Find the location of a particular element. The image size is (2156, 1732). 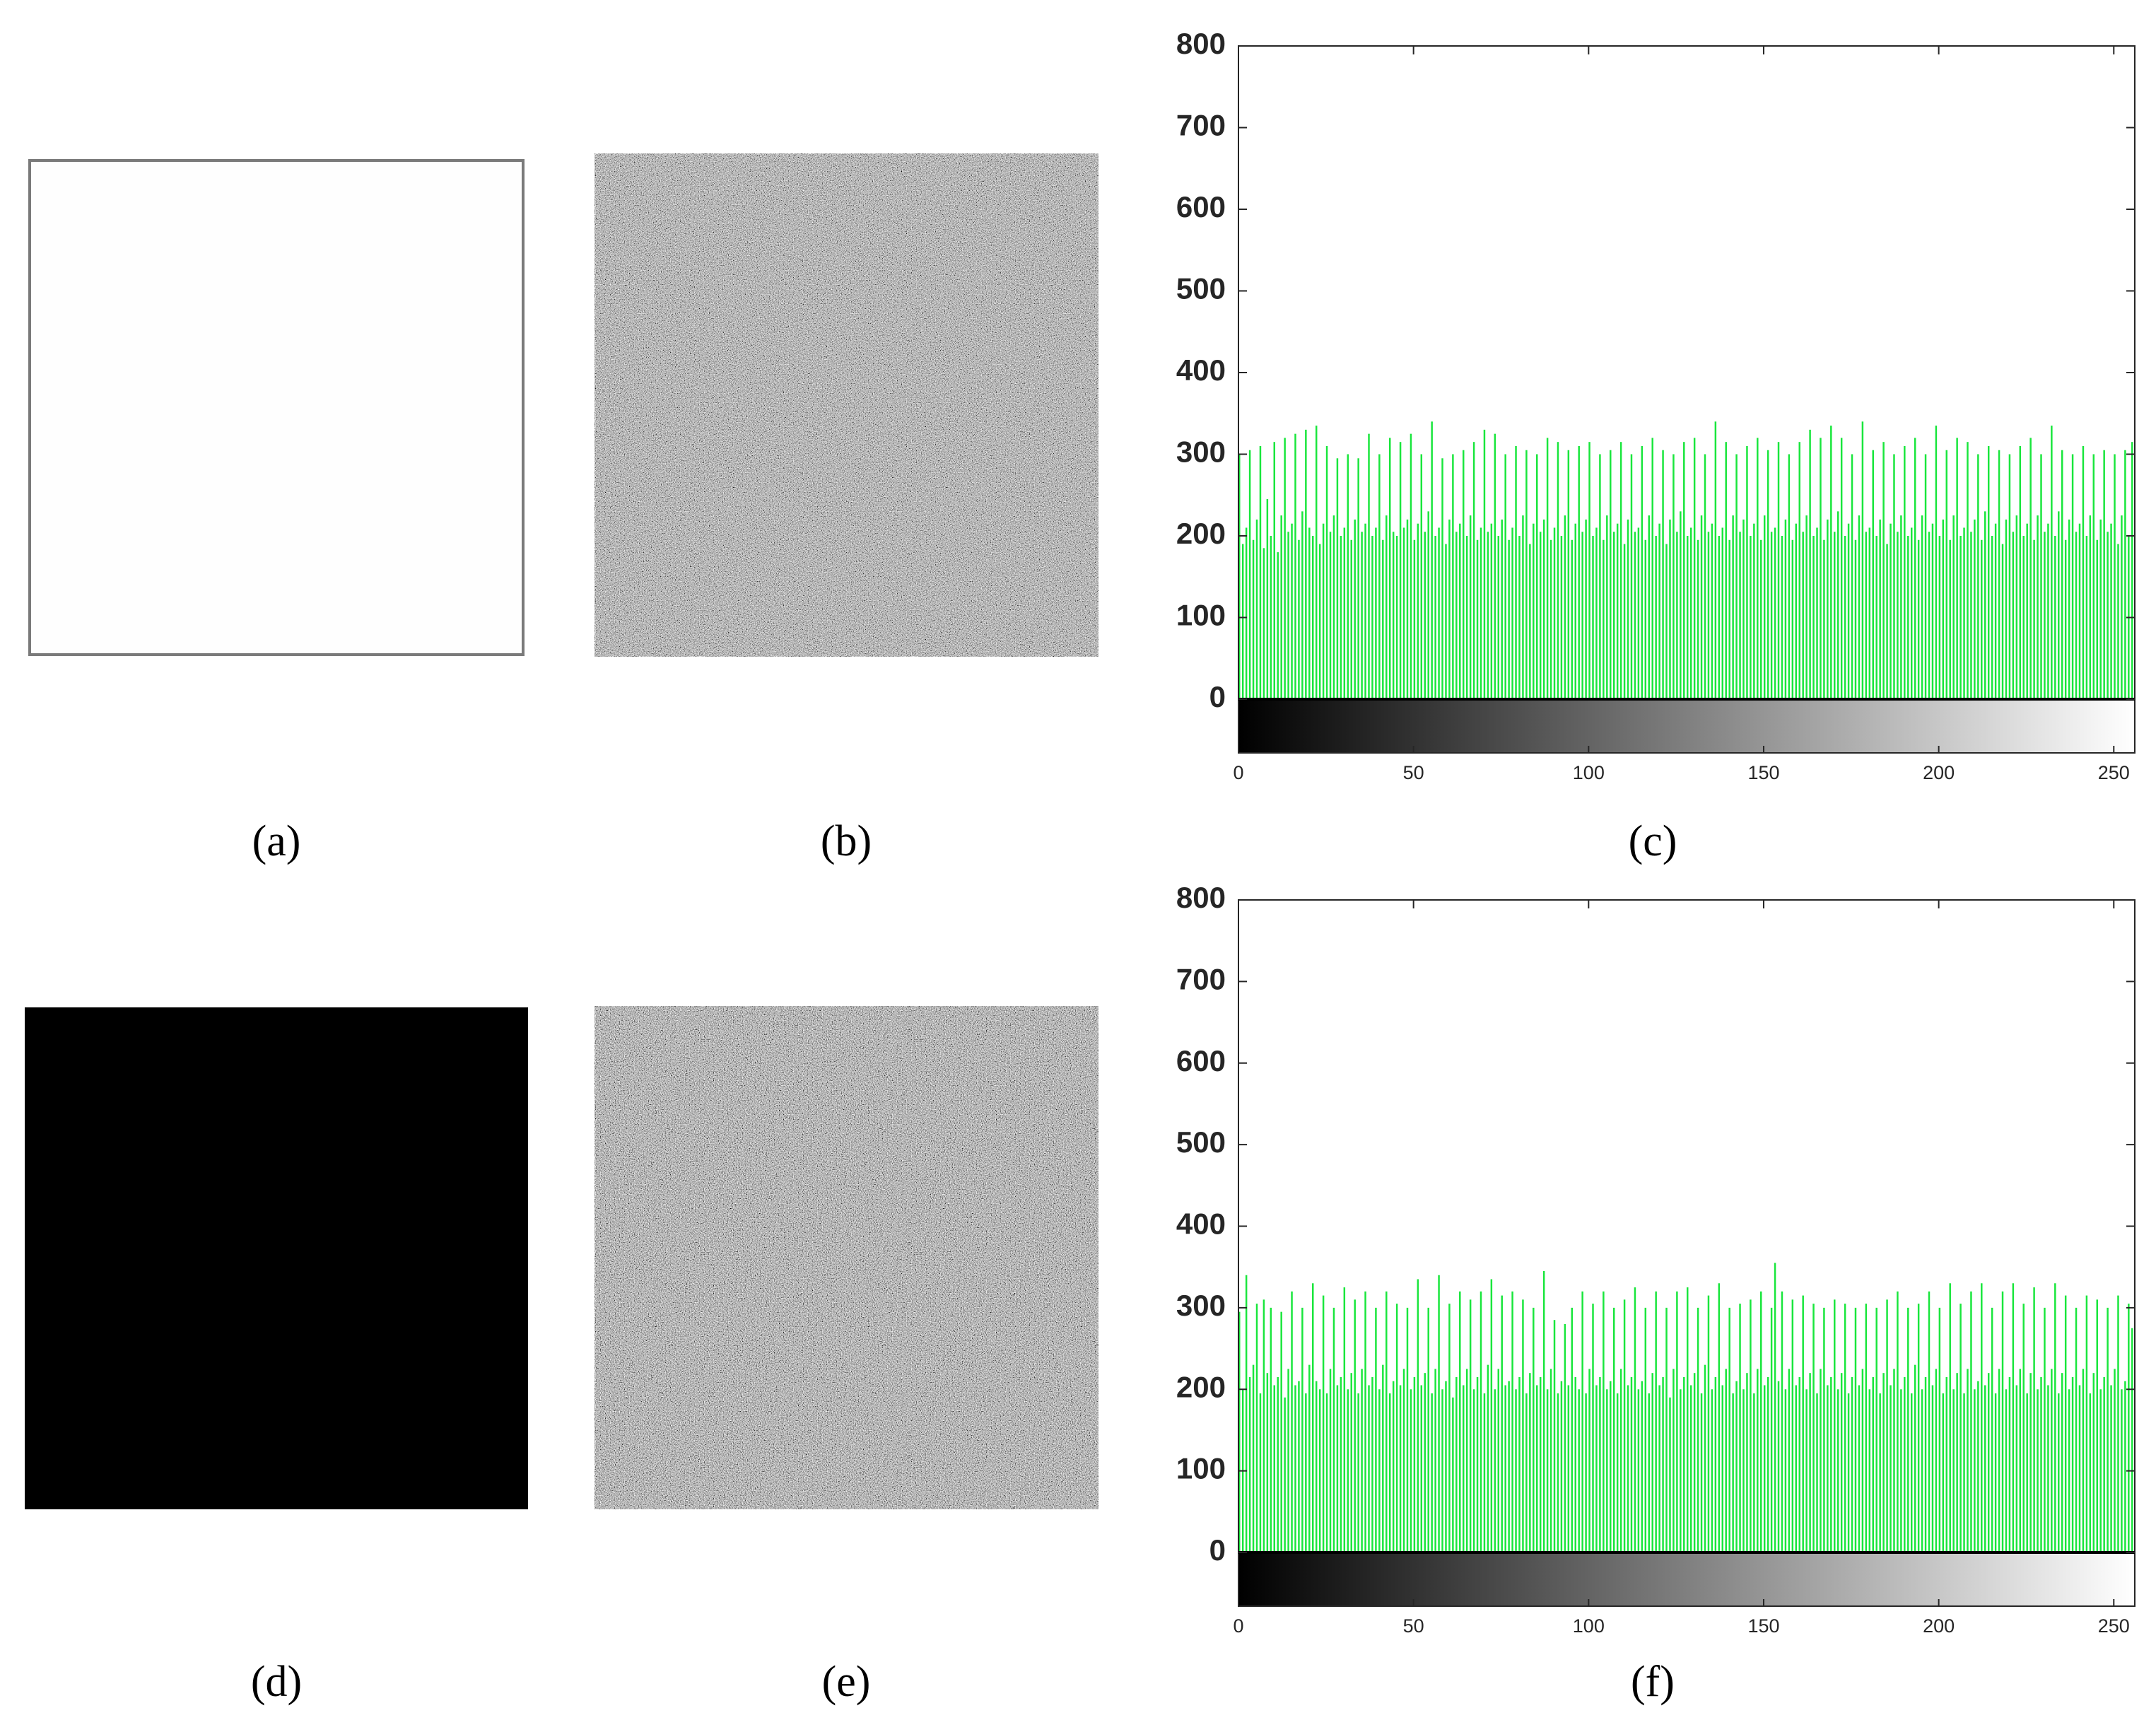

x-tick-label: 50 is located at coordinates (1414, 773).